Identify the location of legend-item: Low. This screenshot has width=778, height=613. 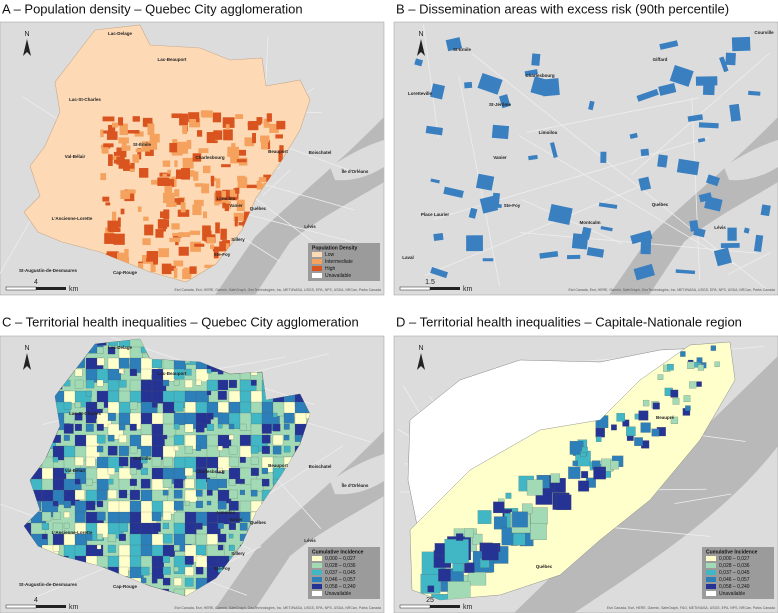
(330, 255).